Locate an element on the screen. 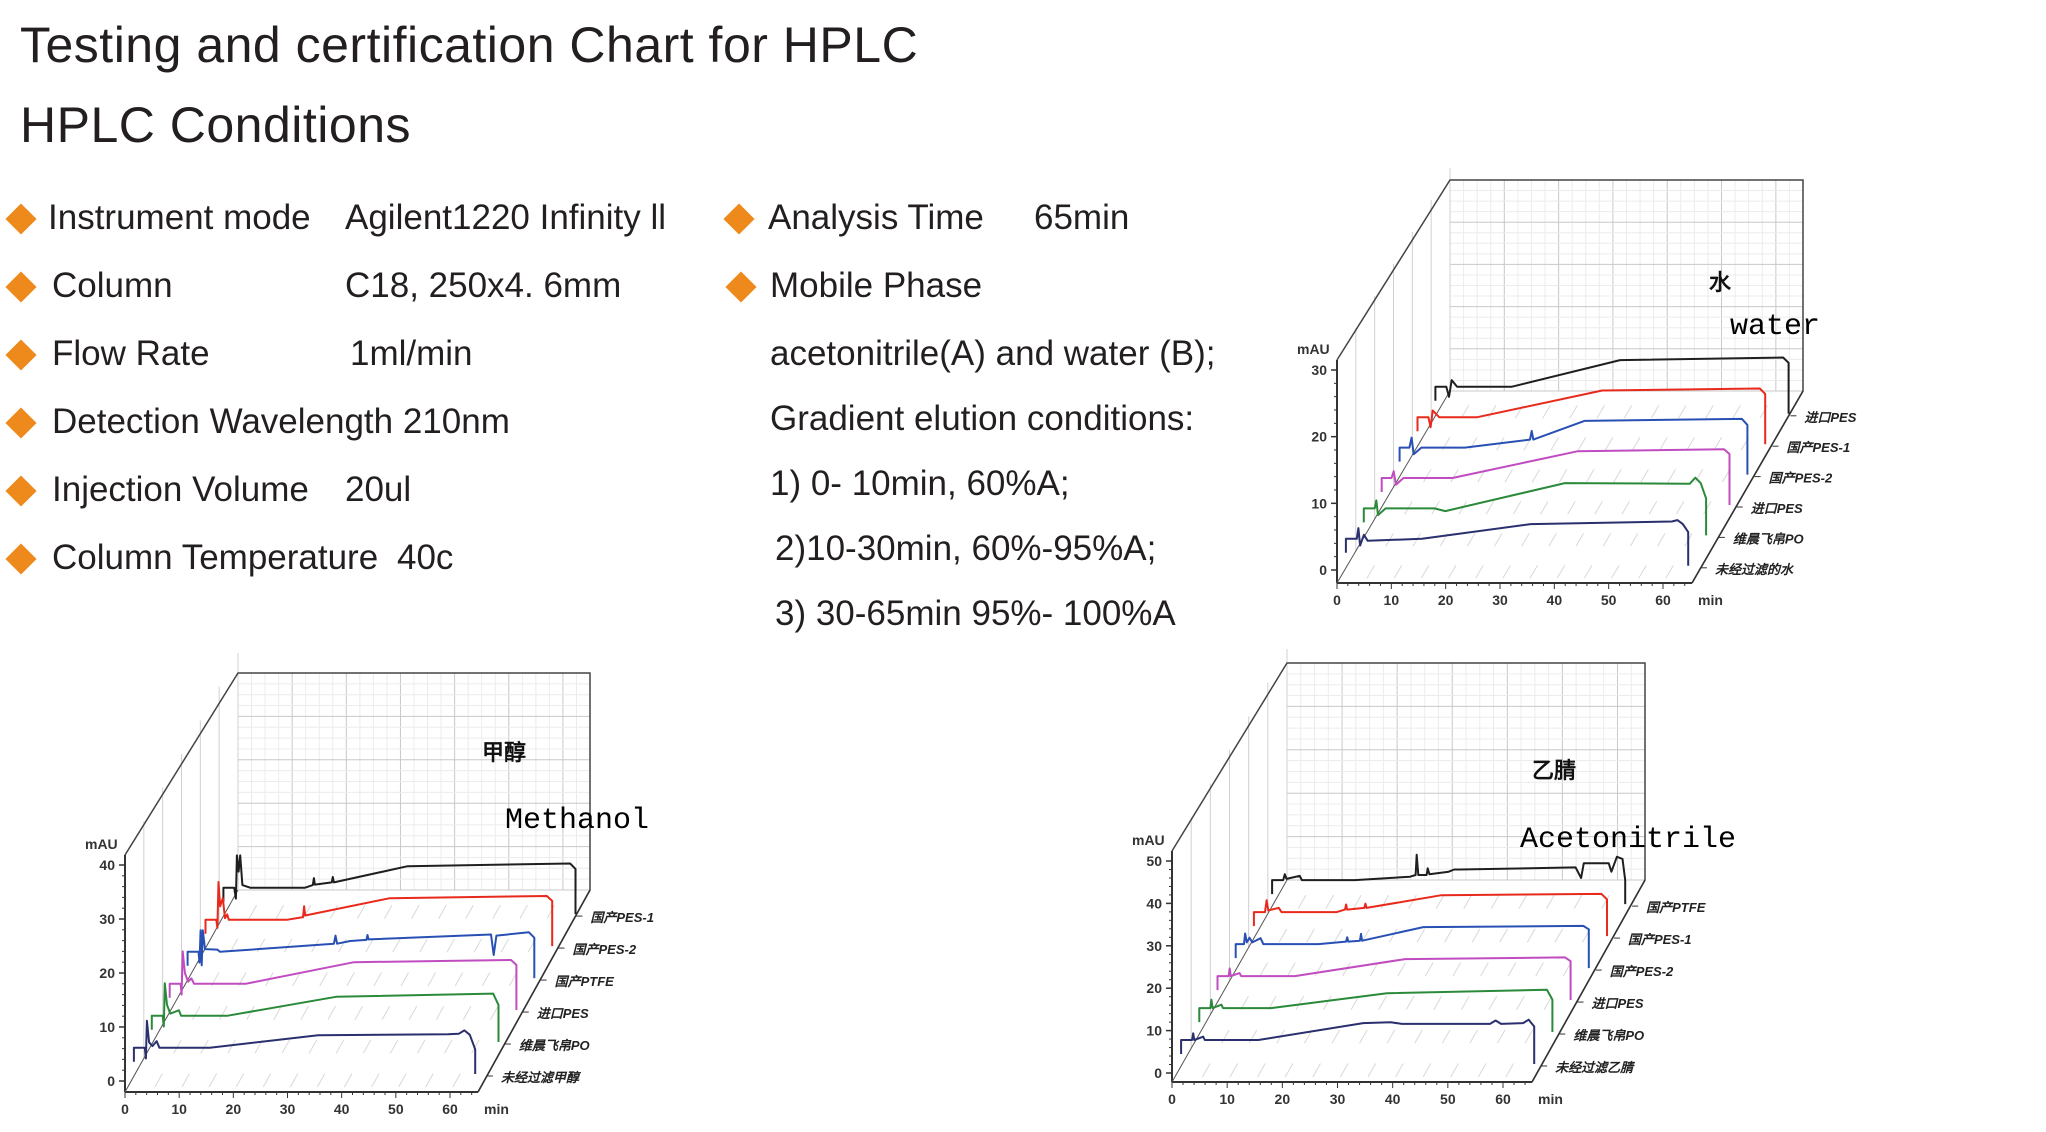 Image resolution: width=2046 pixels, height=1132 pixels. condition-label: Column Temperature is located at coordinates (215, 557).